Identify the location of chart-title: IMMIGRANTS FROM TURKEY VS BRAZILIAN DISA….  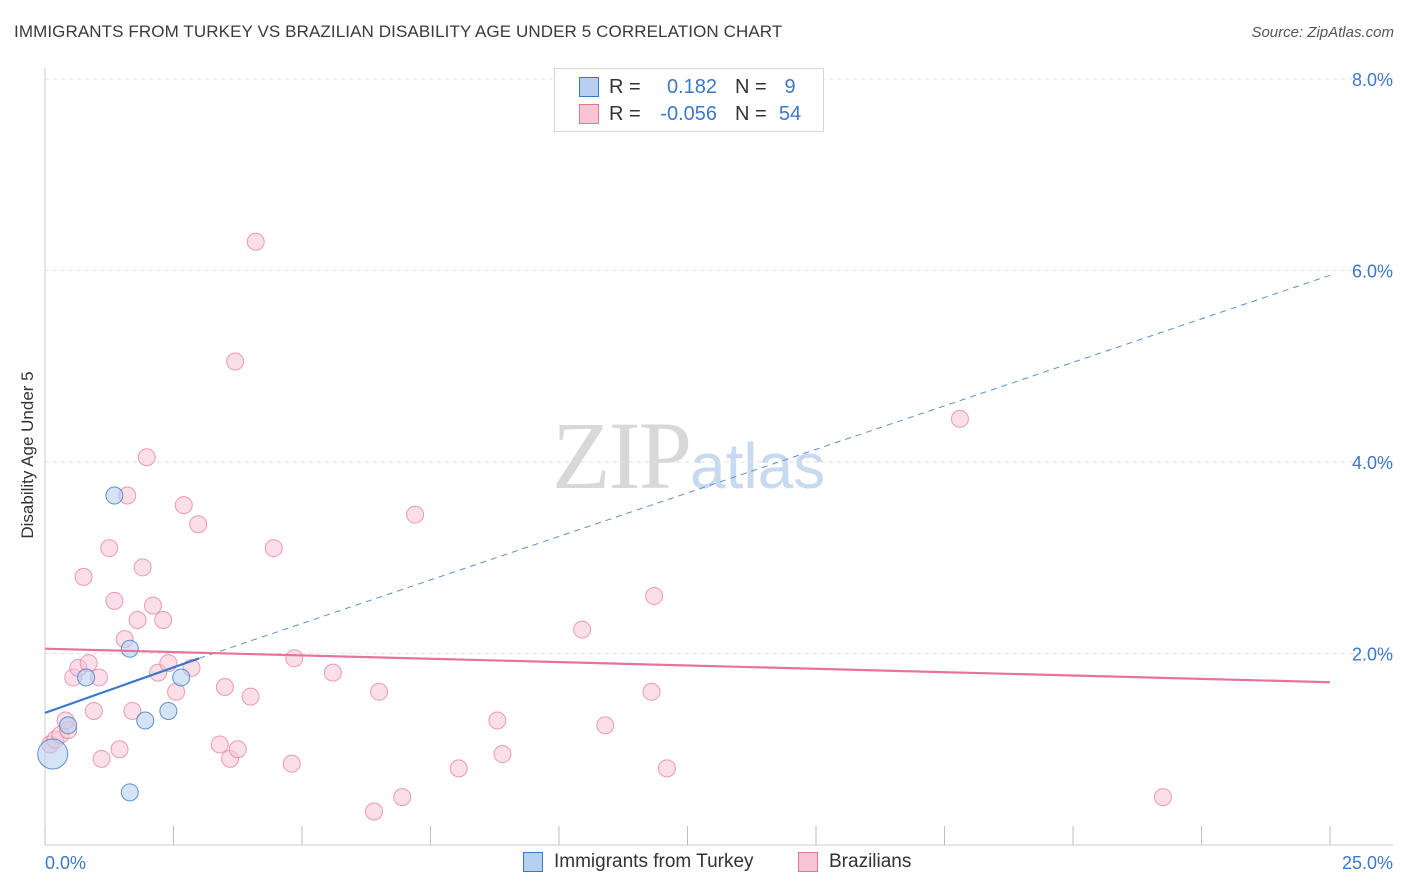
(398, 31).